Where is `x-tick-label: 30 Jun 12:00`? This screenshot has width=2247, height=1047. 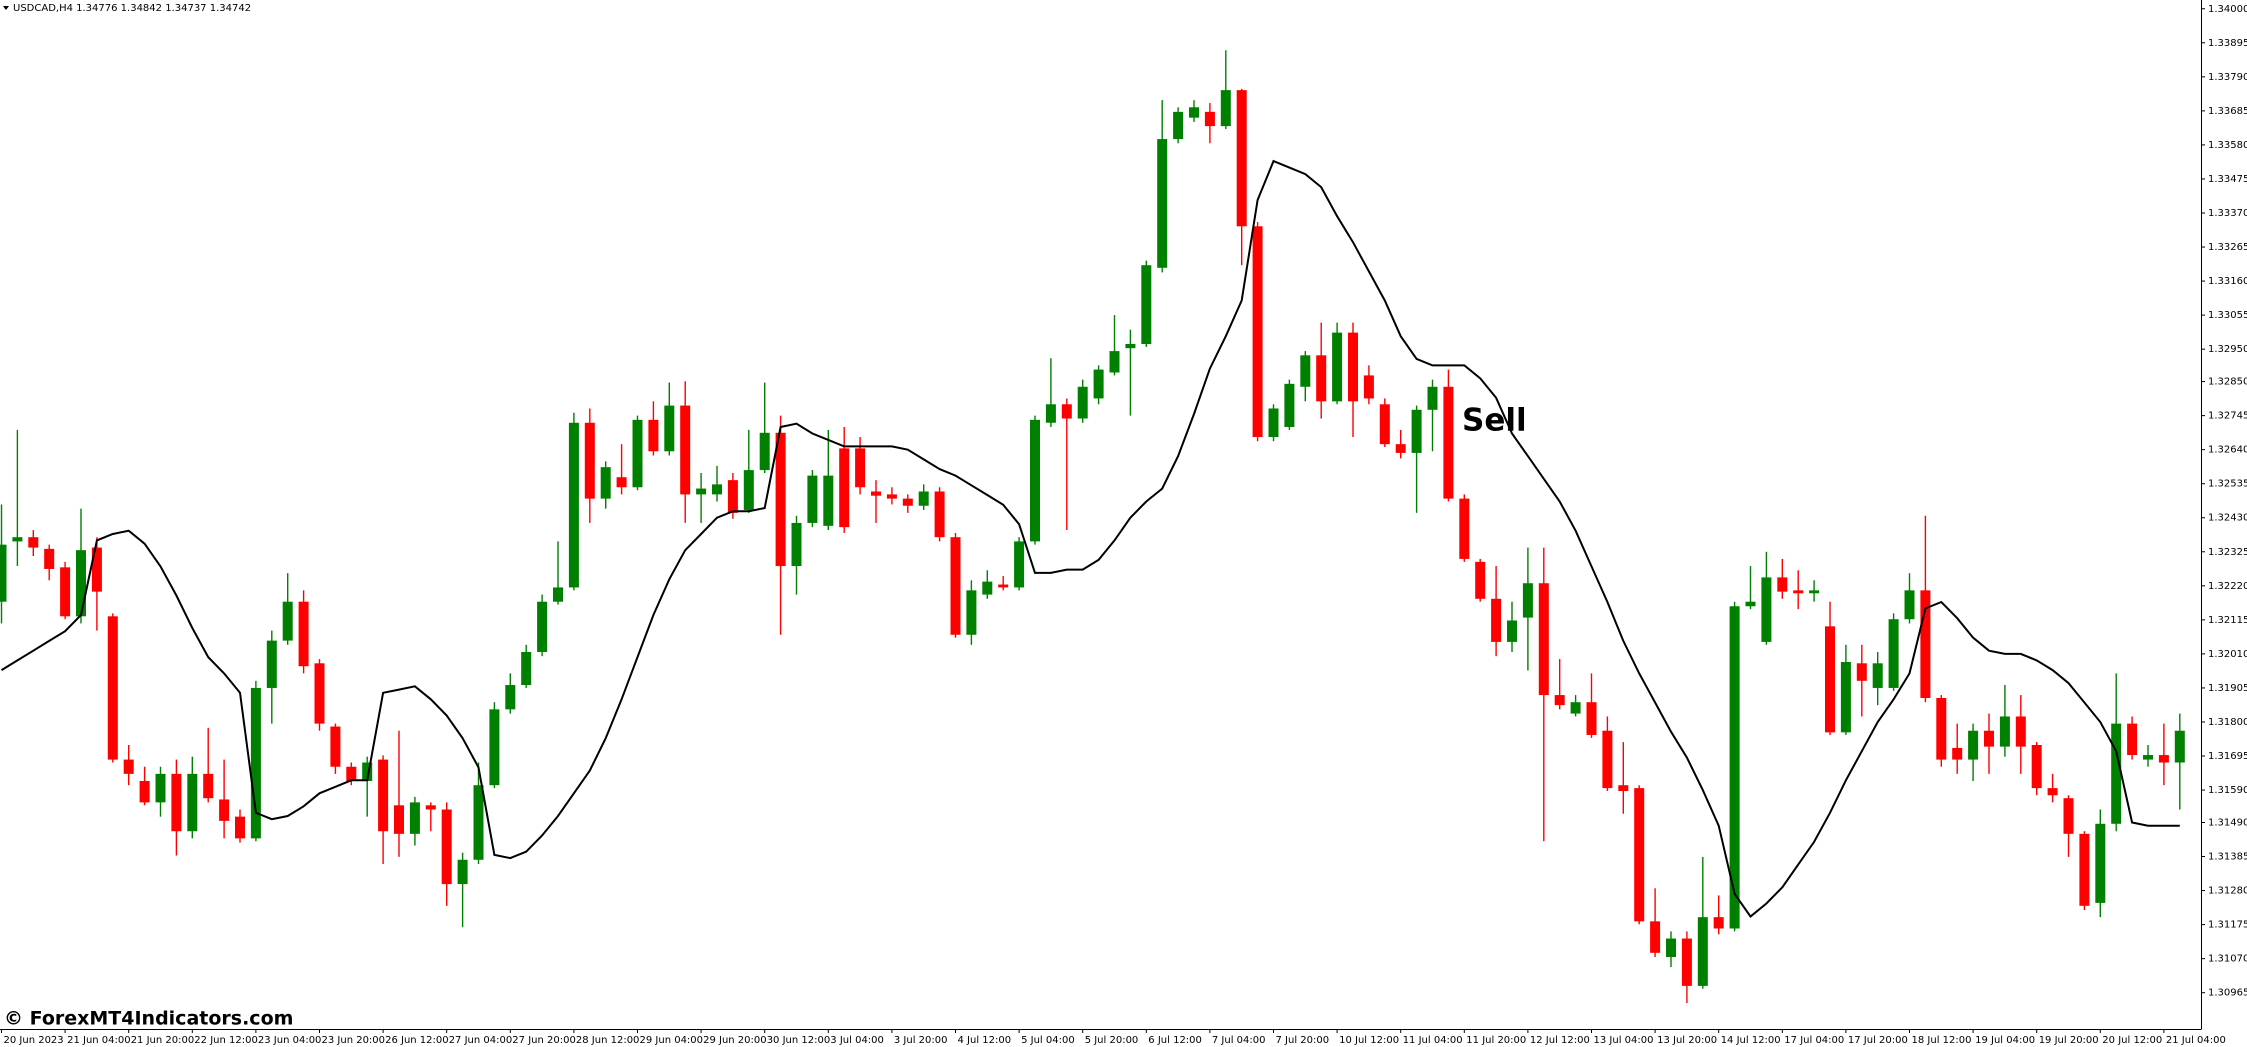
x-tick-label: 30 Jun 12:00 is located at coordinates (799, 1040).